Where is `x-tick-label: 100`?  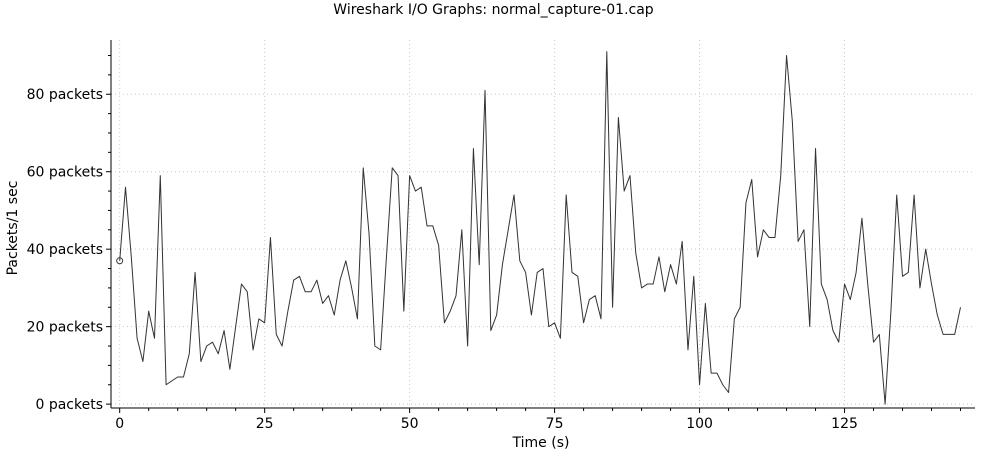 x-tick-label: 100 is located at coordinates (699, 424).